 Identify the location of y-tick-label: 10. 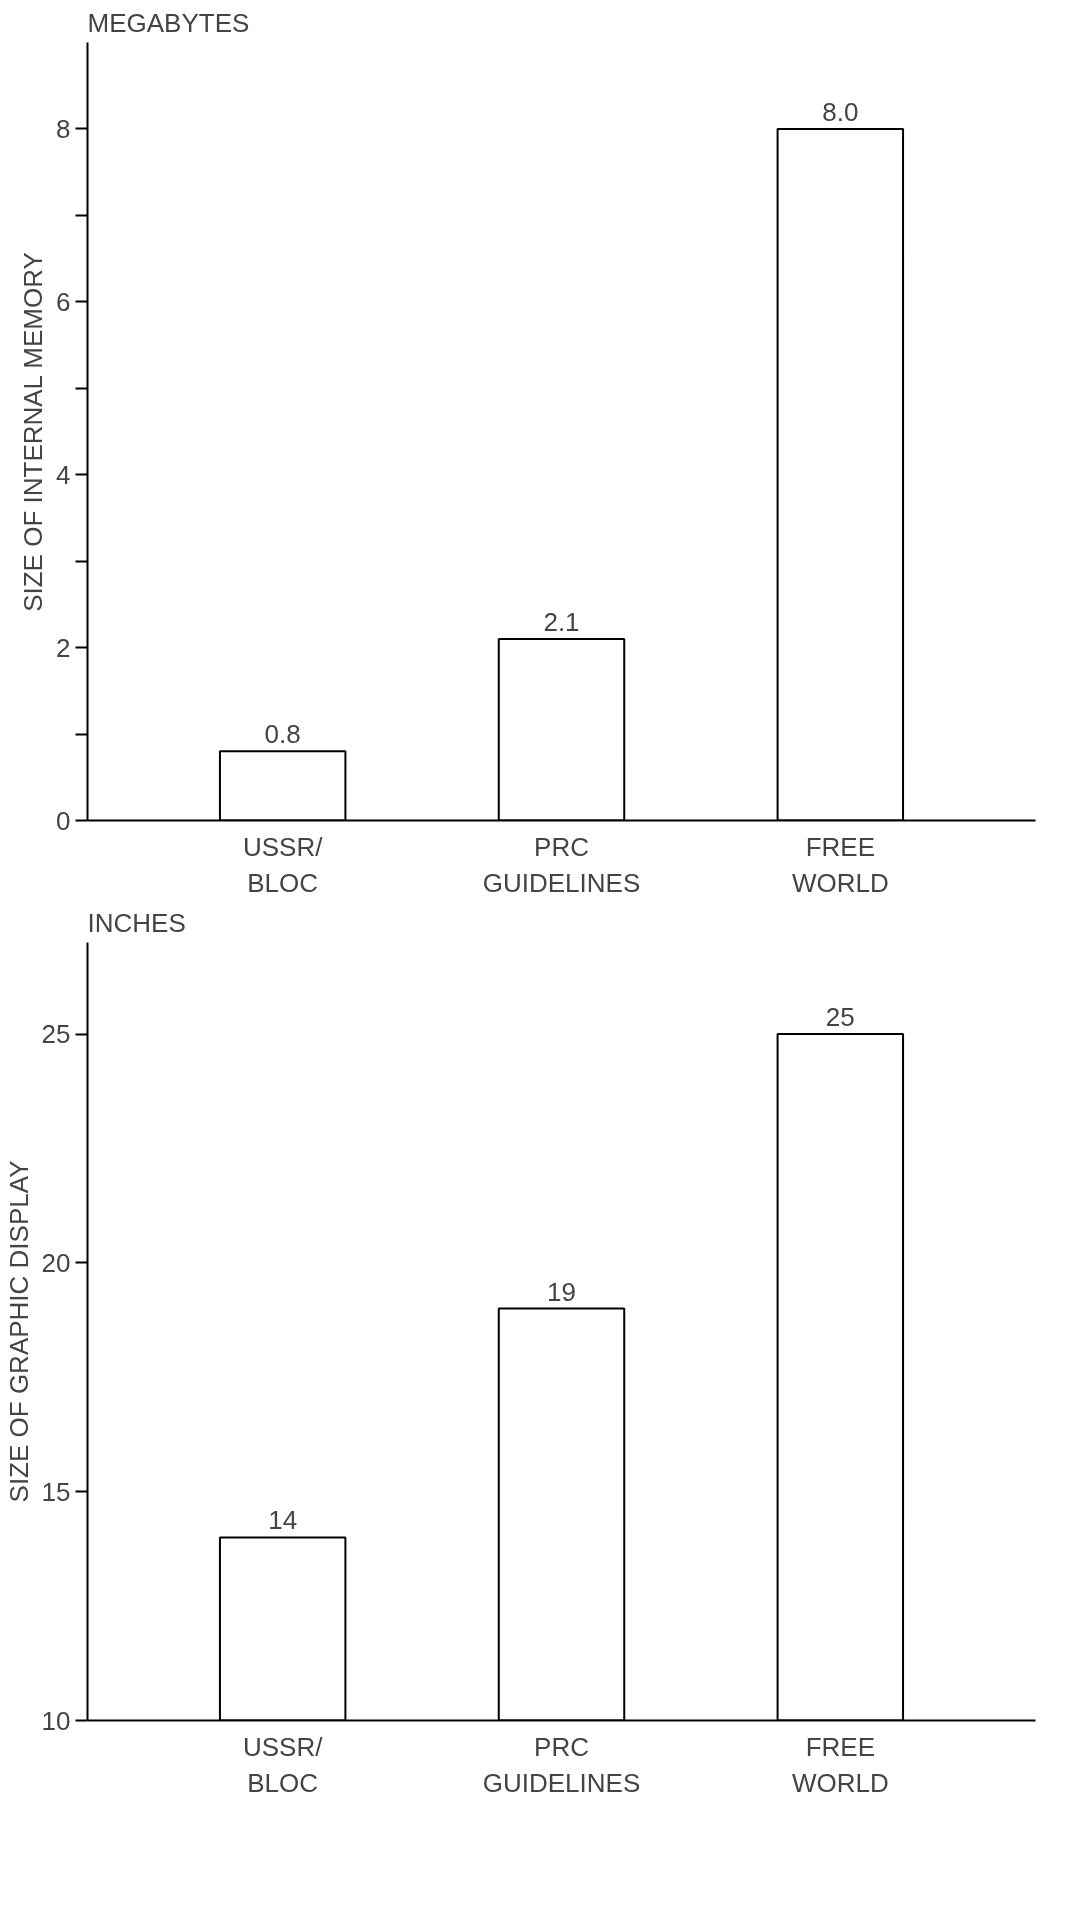
(56, 1720).